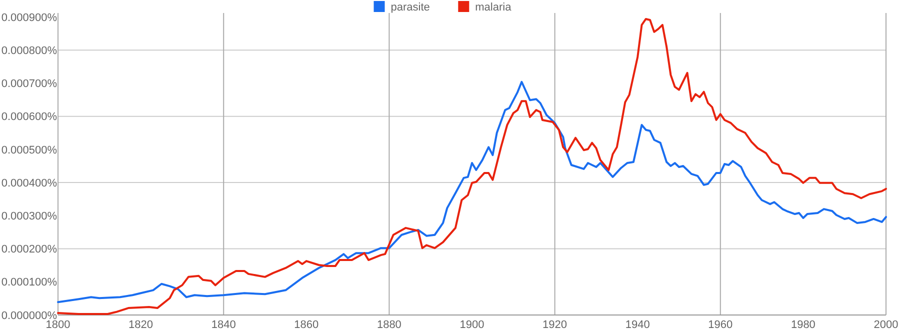 This screenshot has width=900, height=330. I want to click on x-tick-label: 1840, so click(223, 324).